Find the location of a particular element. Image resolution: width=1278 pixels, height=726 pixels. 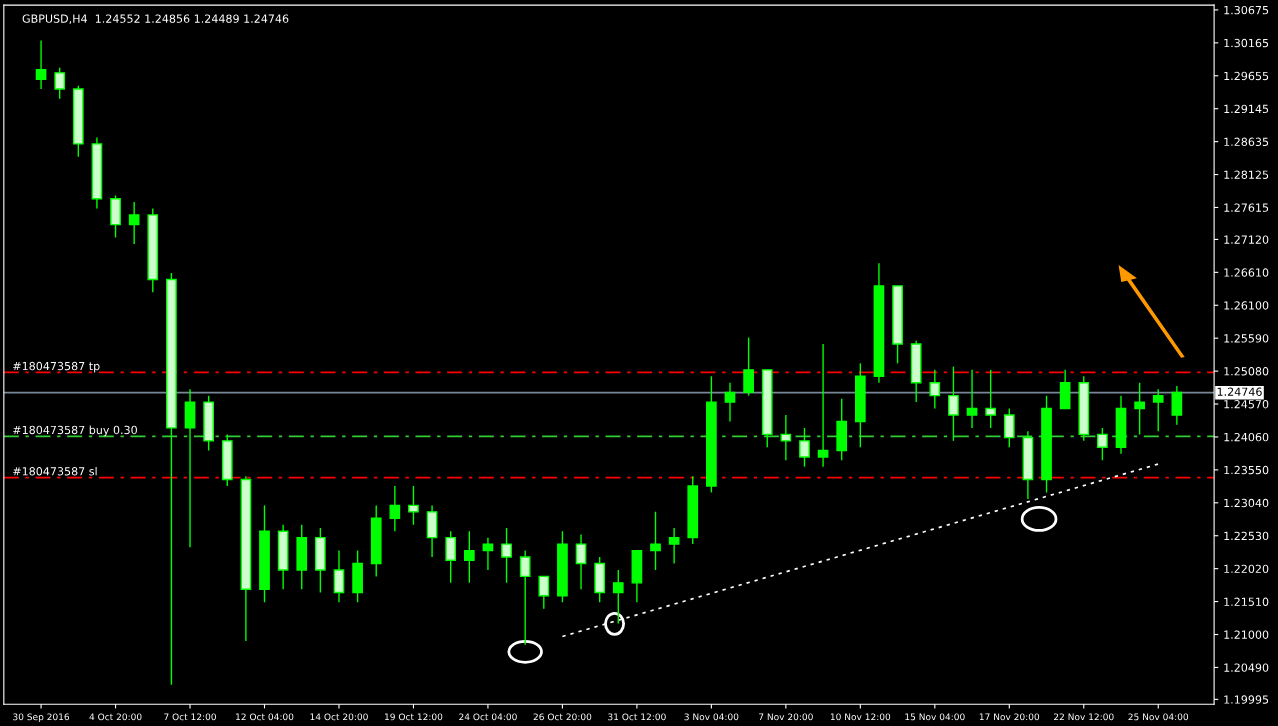

x-tick-label: 7 Nov 20:00 is located at coordinates (786, 717).